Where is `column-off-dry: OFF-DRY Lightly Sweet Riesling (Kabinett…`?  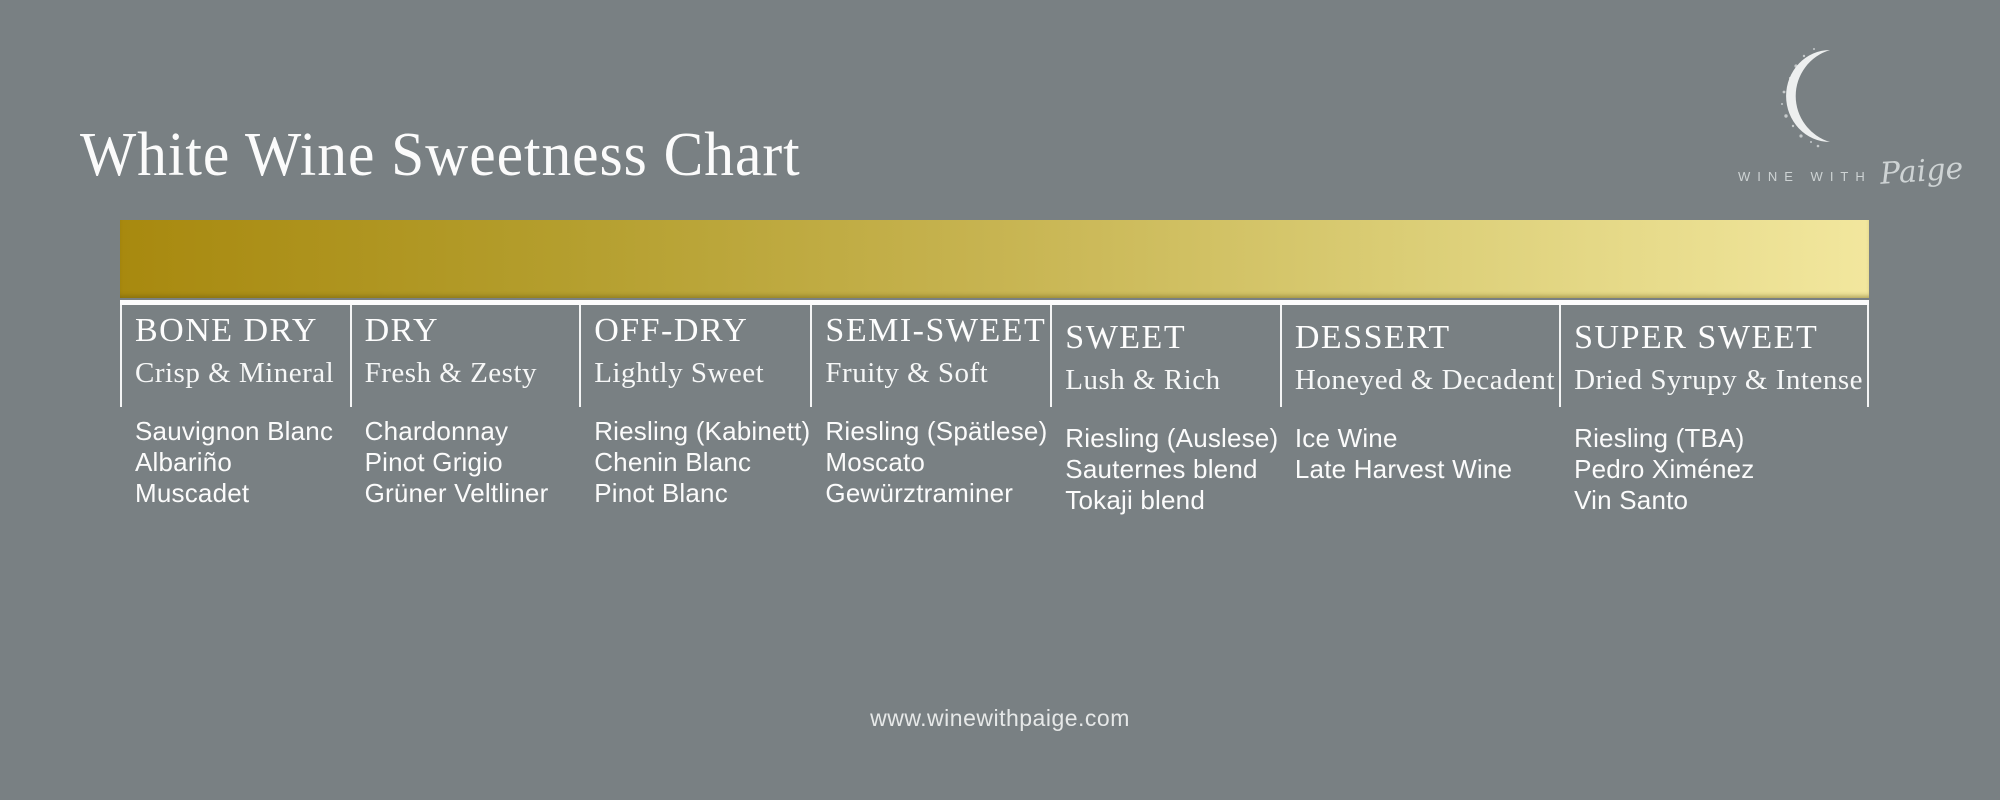
column-off-dry: OFF-DRY Lightly Sweet Riesling (Kabinett… is located at coordinates (694, 410).